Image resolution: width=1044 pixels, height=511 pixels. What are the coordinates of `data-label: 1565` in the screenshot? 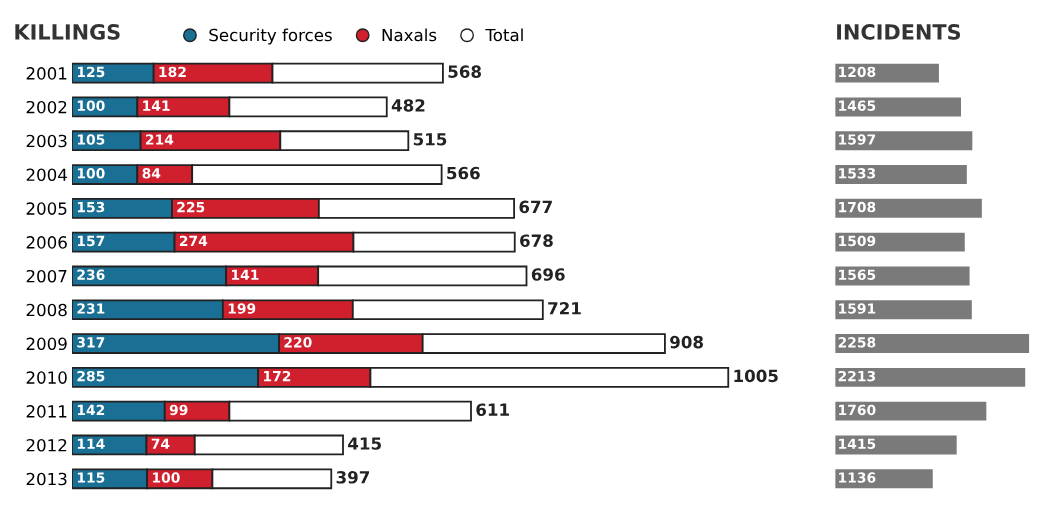 It's located at (857, 274).